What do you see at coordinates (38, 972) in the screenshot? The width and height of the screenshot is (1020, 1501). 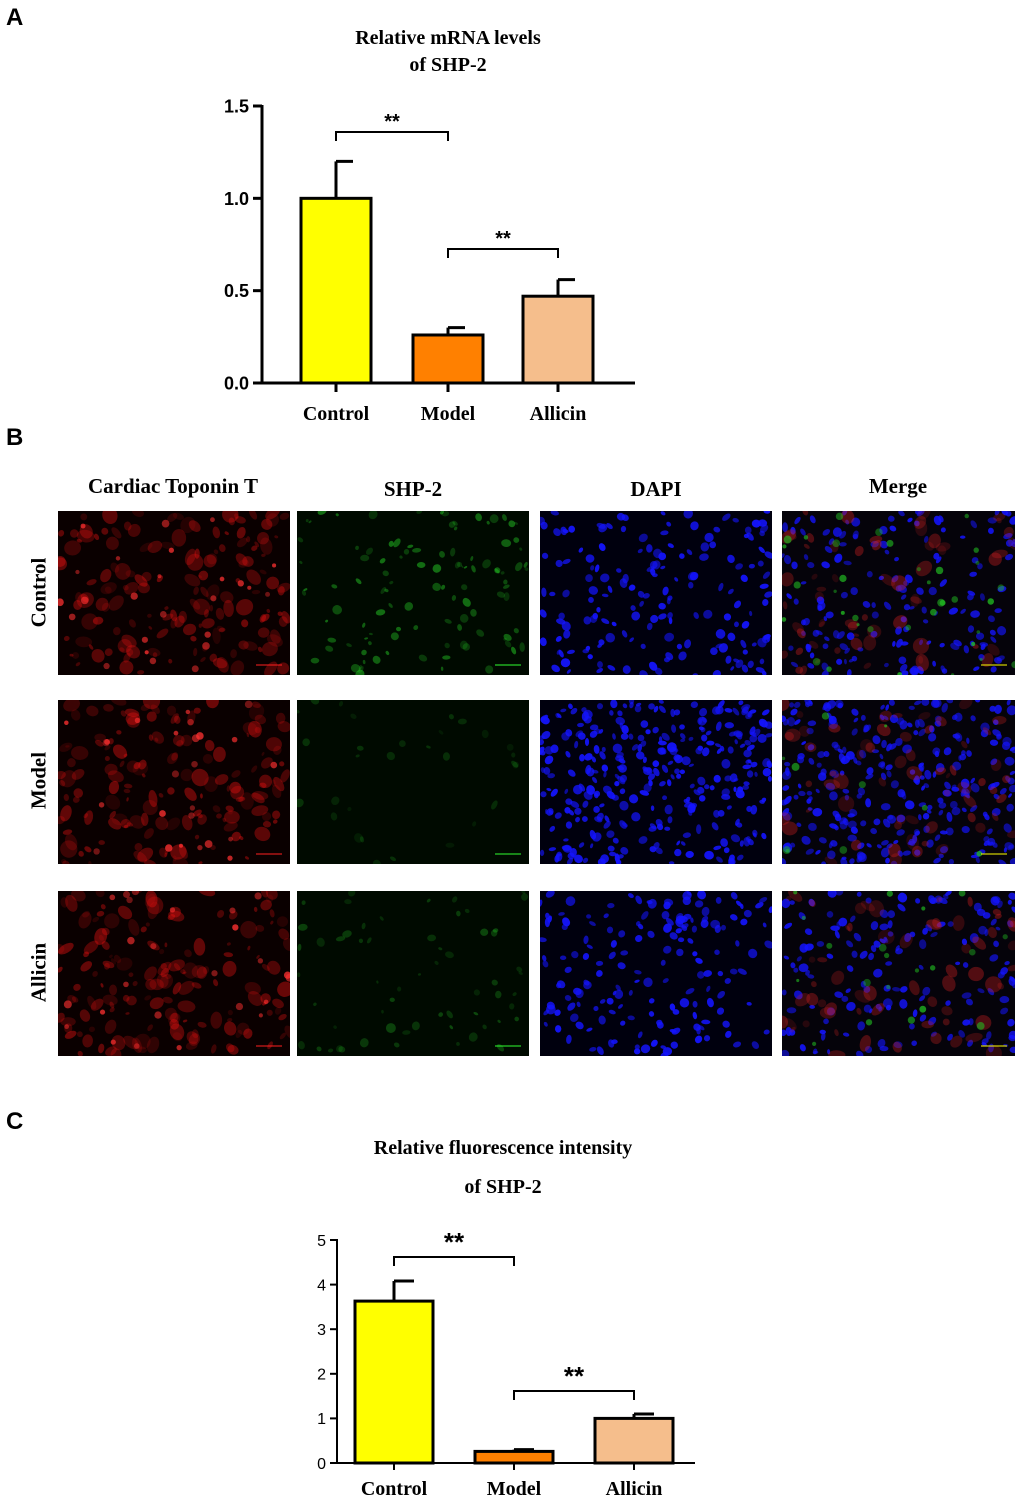 I see `row-label-allicin: Allicin` at bounding box center [38, 972].